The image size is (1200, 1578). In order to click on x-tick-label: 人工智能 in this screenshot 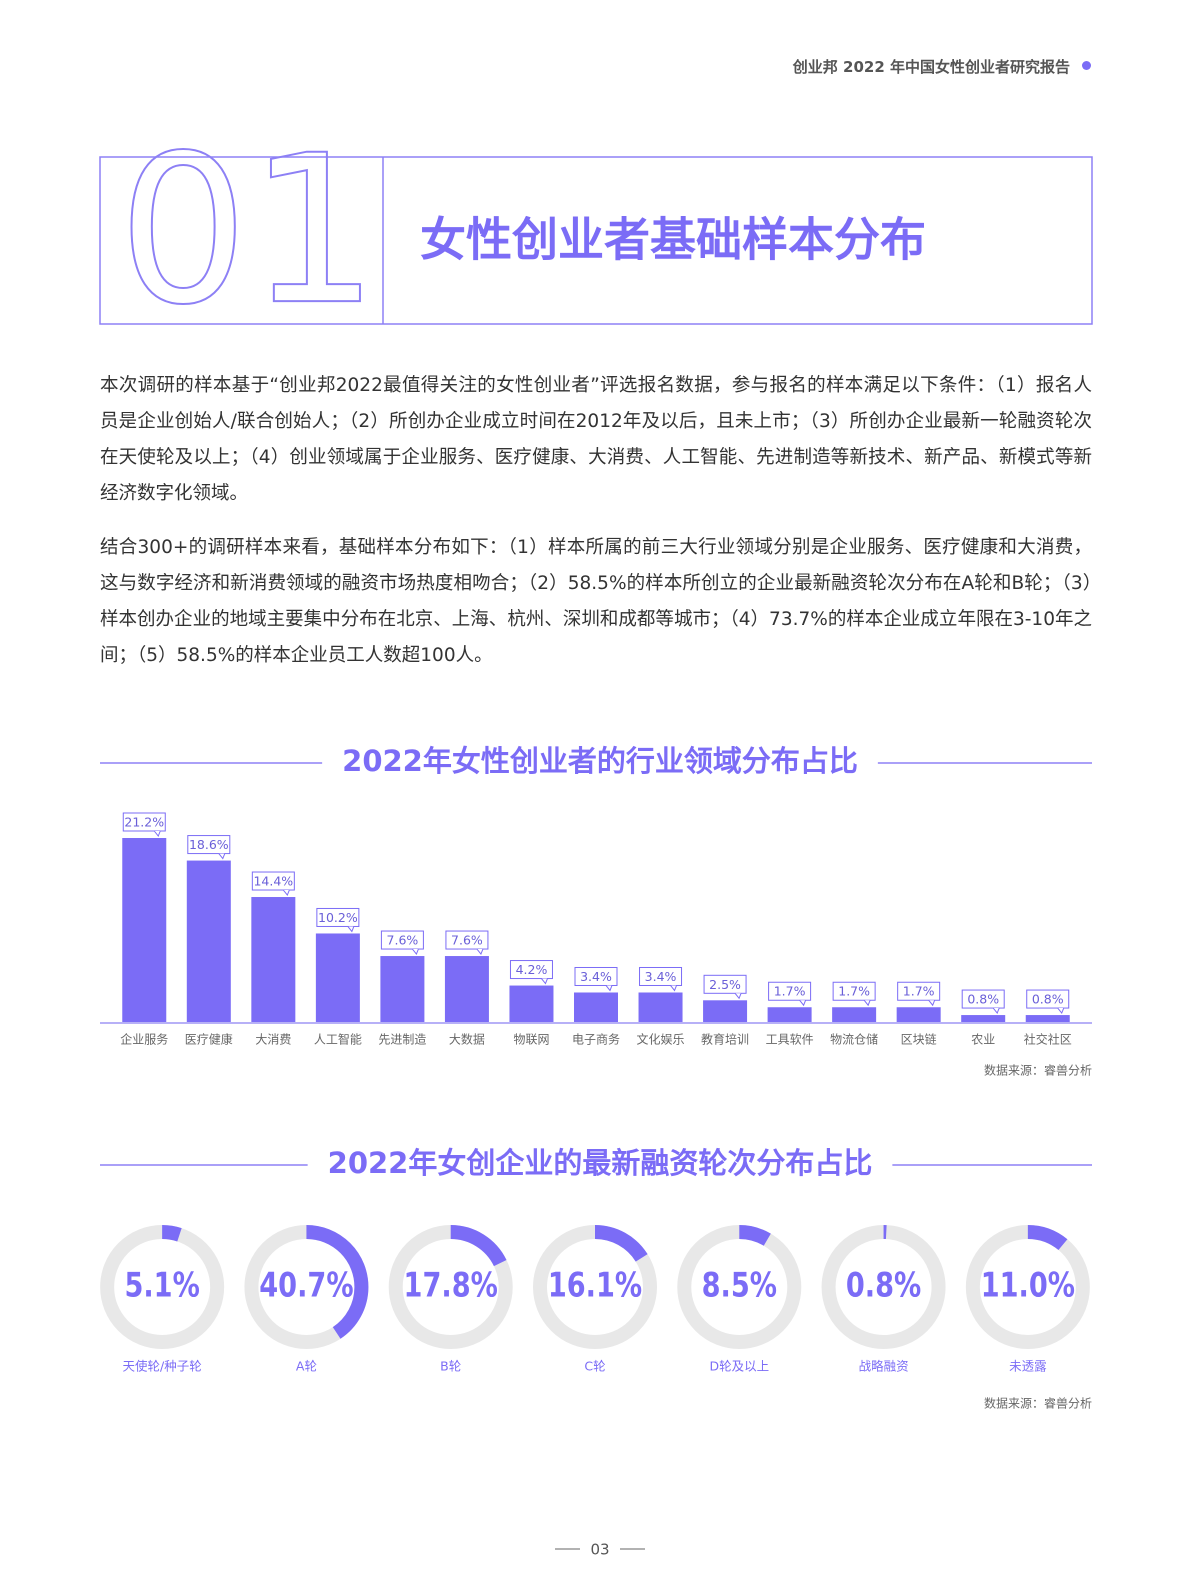, I will do `click(338, 1039)`.